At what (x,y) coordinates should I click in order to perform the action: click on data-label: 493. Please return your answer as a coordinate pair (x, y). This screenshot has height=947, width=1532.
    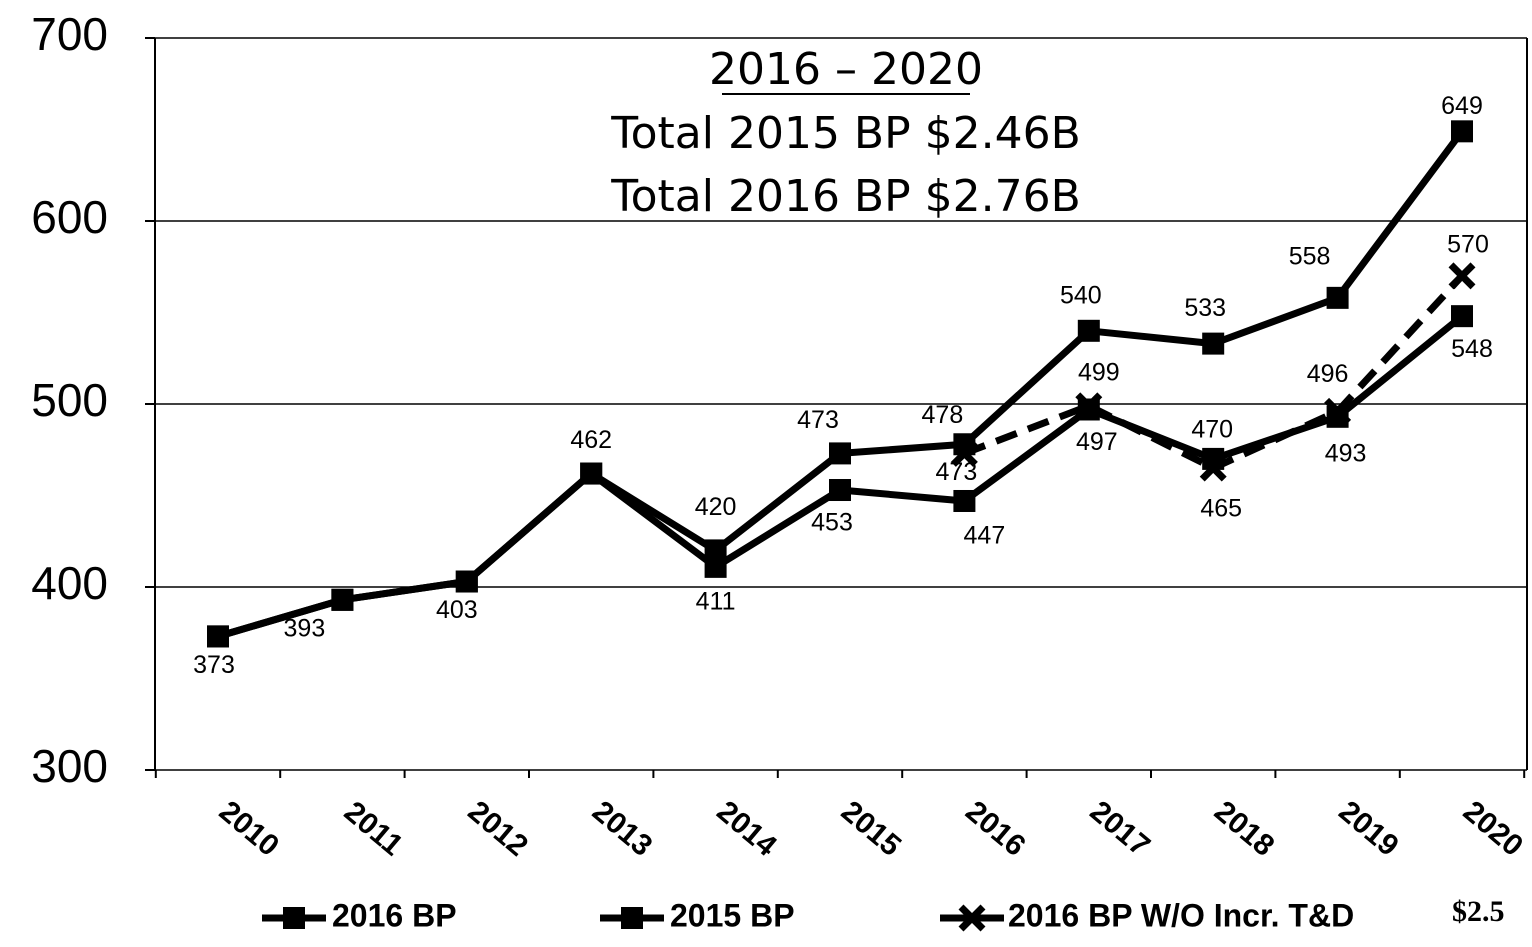
    Looking at the image, I should click on (1346, 453).